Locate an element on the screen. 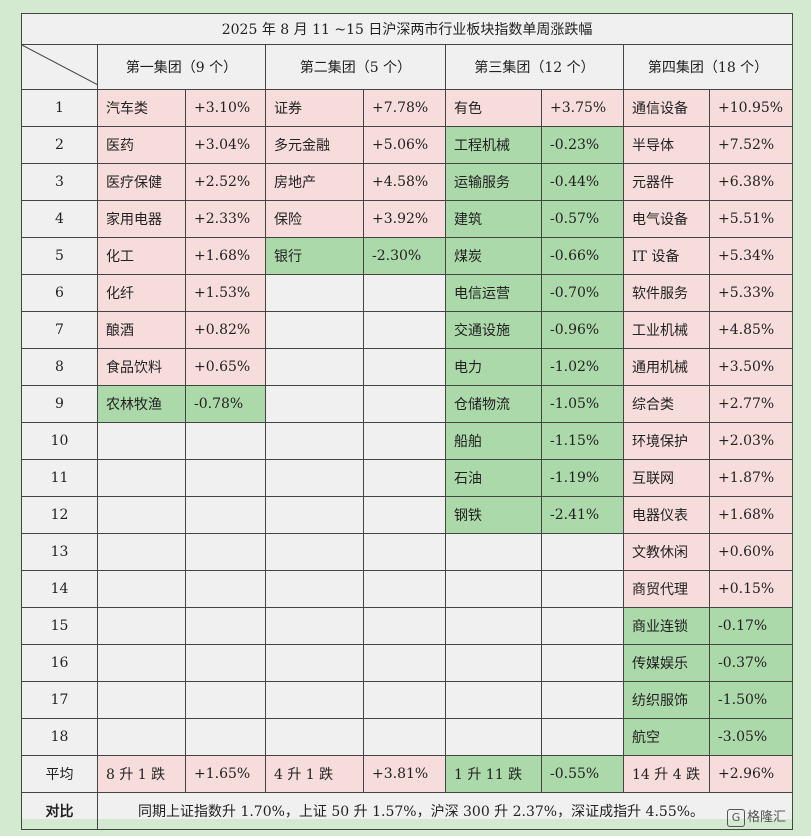 The image size is (811, 836). sector-name: 化工 is located at coordinates (141, 256).